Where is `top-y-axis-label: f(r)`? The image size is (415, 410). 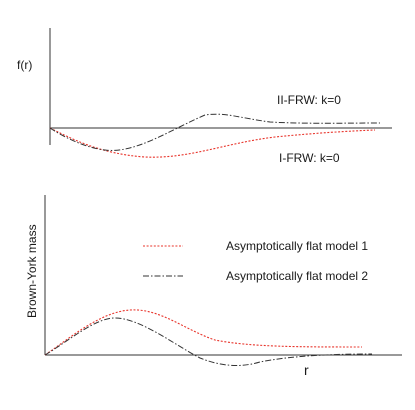
top-y-axis-label: f(r) is located at coordinates (24, 65).